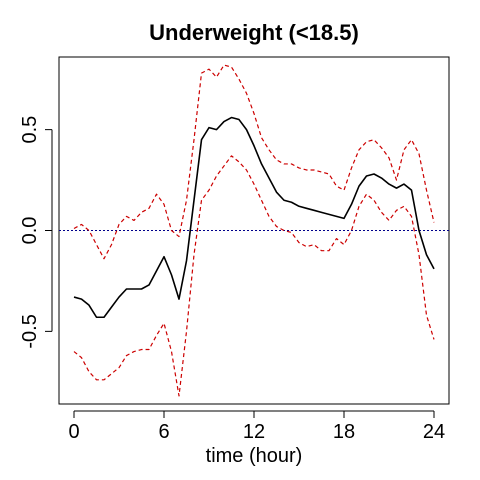 This screenshot has height=480, width=480. I want to click on chart-title: Underweight (<18.5), so click(254, 32).